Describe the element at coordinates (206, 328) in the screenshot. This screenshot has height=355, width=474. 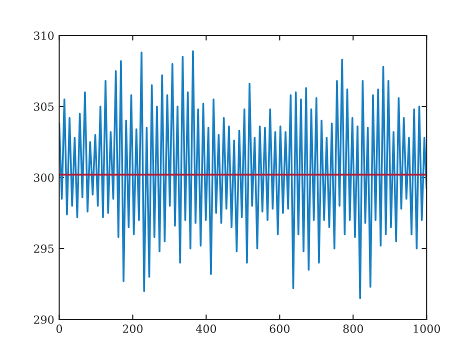
I see `x-tick-label: 400` at that location.